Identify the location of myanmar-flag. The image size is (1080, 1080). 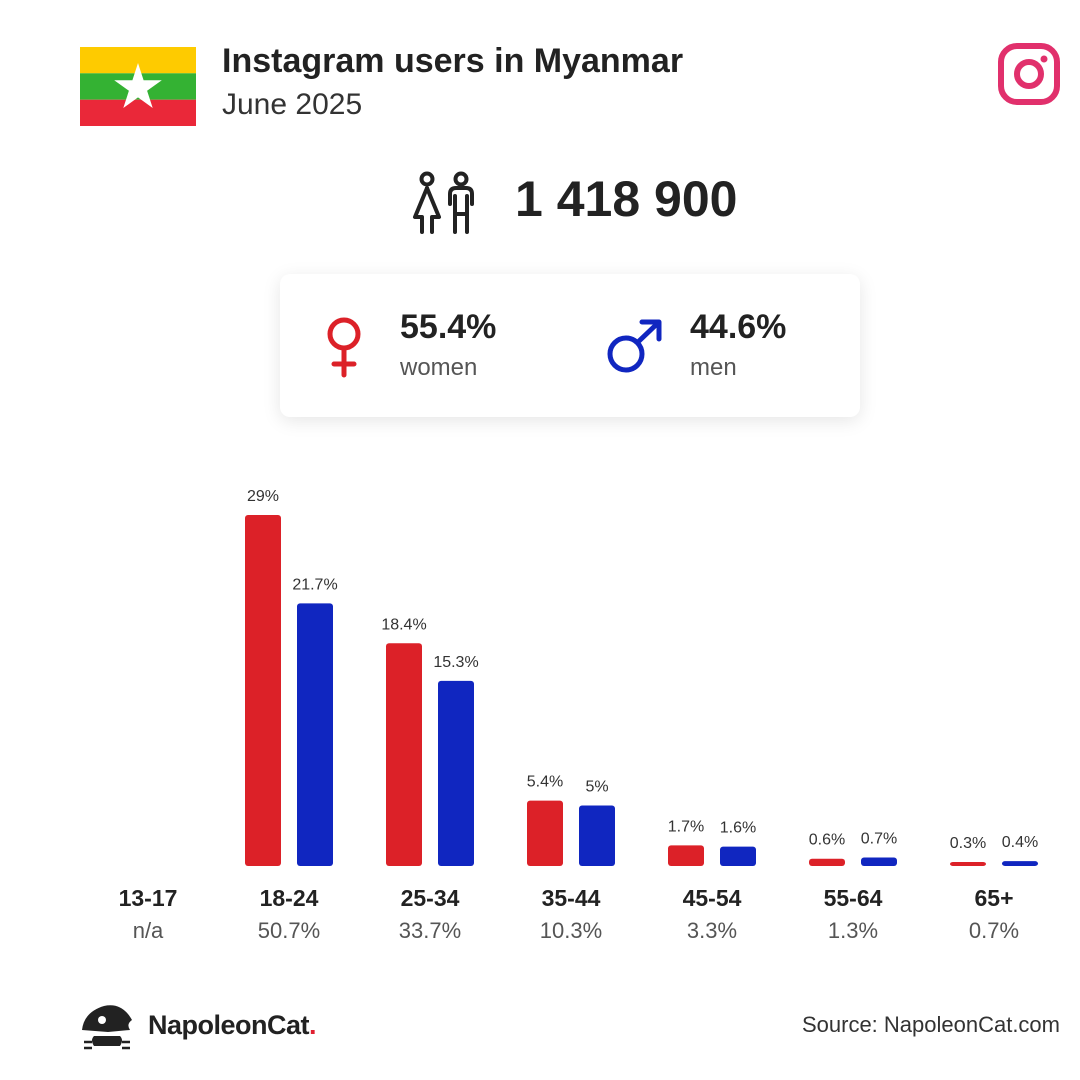
(138, 86).